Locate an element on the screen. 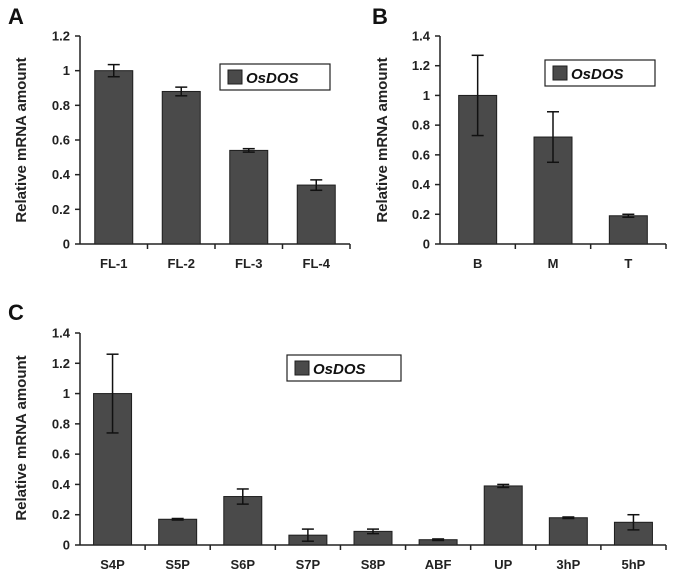 The width and height of the screenshot is (686, 580). panel-c-y-tick-label: 0.8 is located at coordinates (61, 423).